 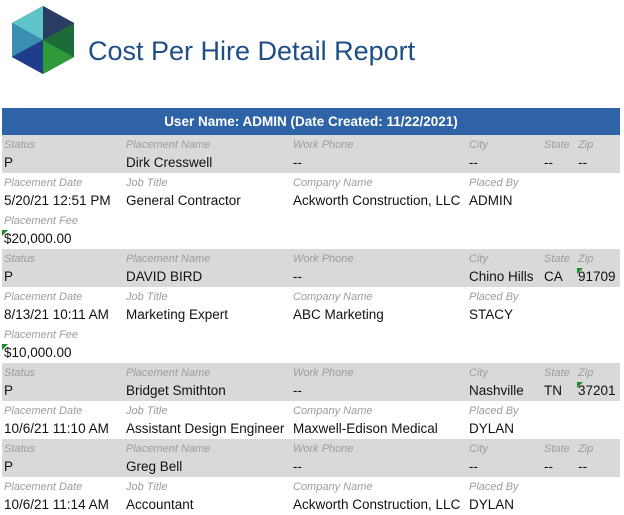 I want to click on city-value: Nashville, so click(x=496, y=390).